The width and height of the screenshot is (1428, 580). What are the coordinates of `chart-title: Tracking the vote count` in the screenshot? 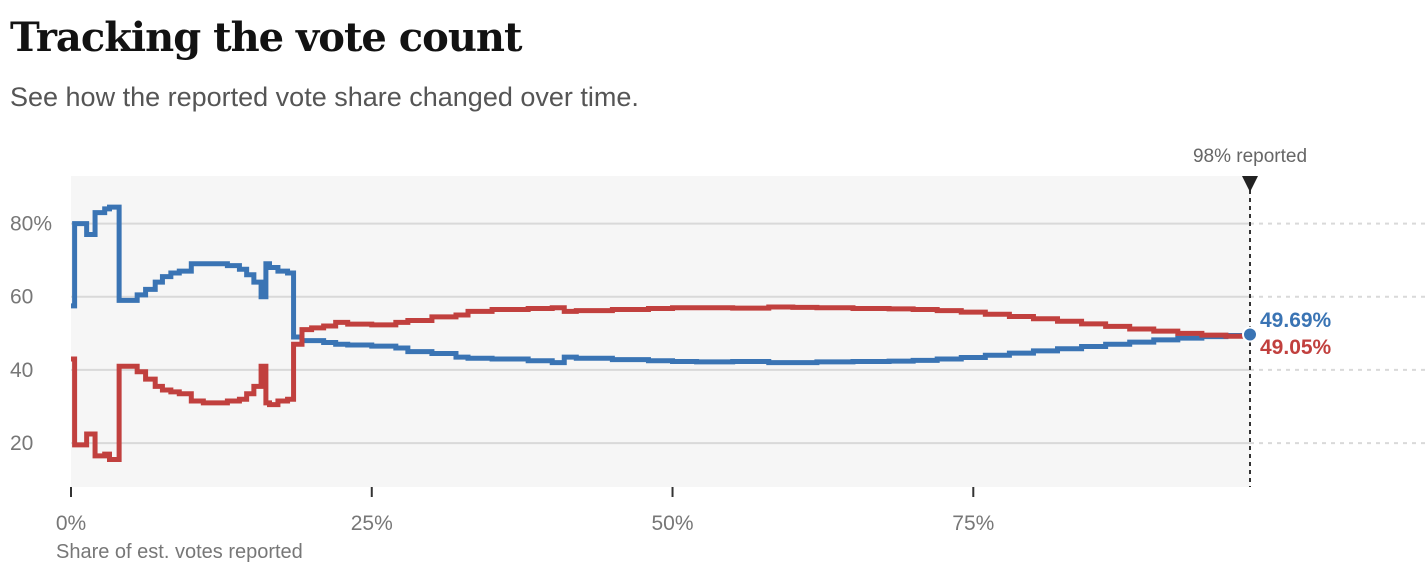 It's located at (266, 37).